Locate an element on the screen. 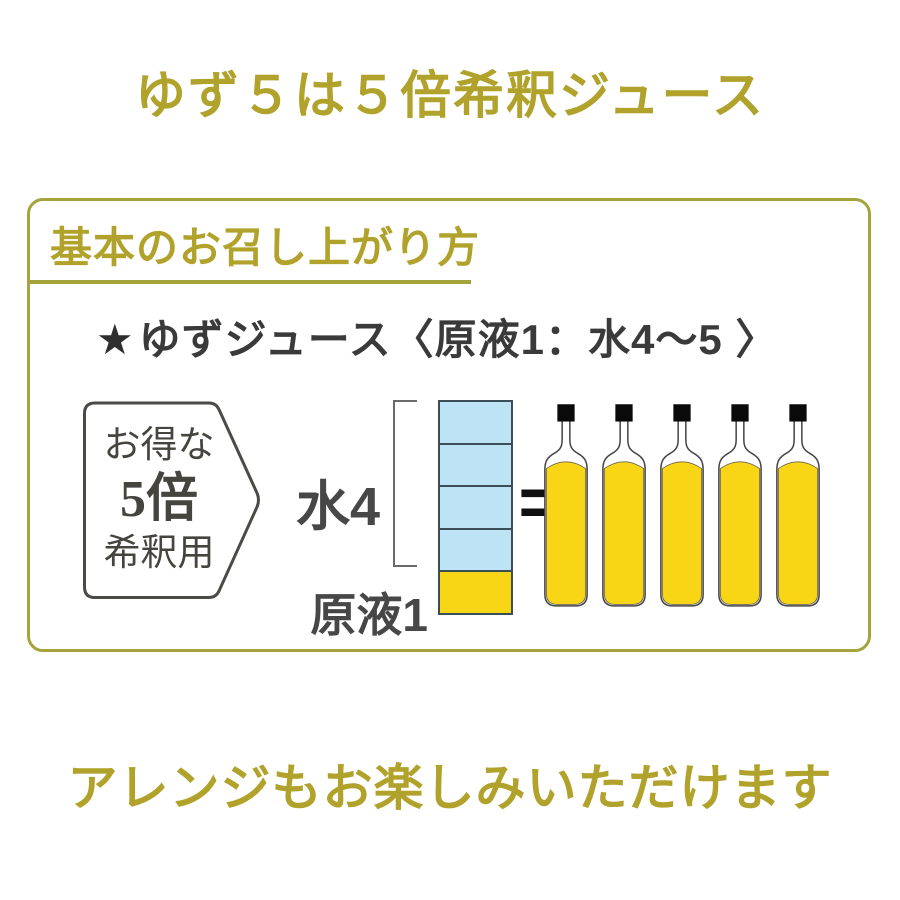  panel-header: 基本のお召し上がり方 is located at coordinates (265, 247).